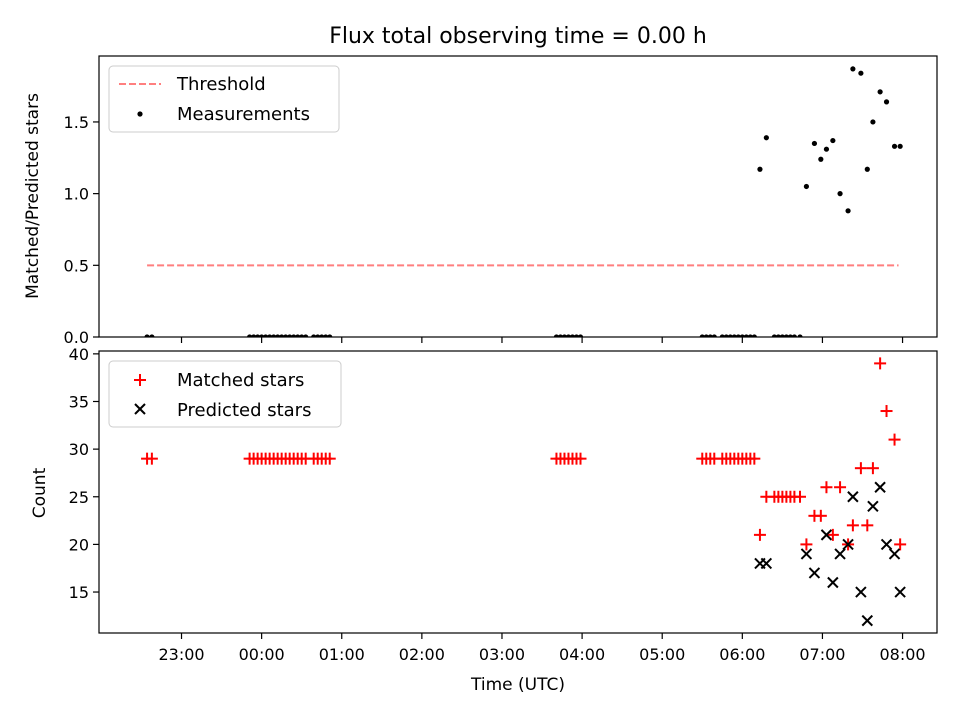 This screenshot has height=720, width=960. Describe the element at coordinates (76, 337) in the screenshot. I see `top-y-tick-label: 0.0` at that location.